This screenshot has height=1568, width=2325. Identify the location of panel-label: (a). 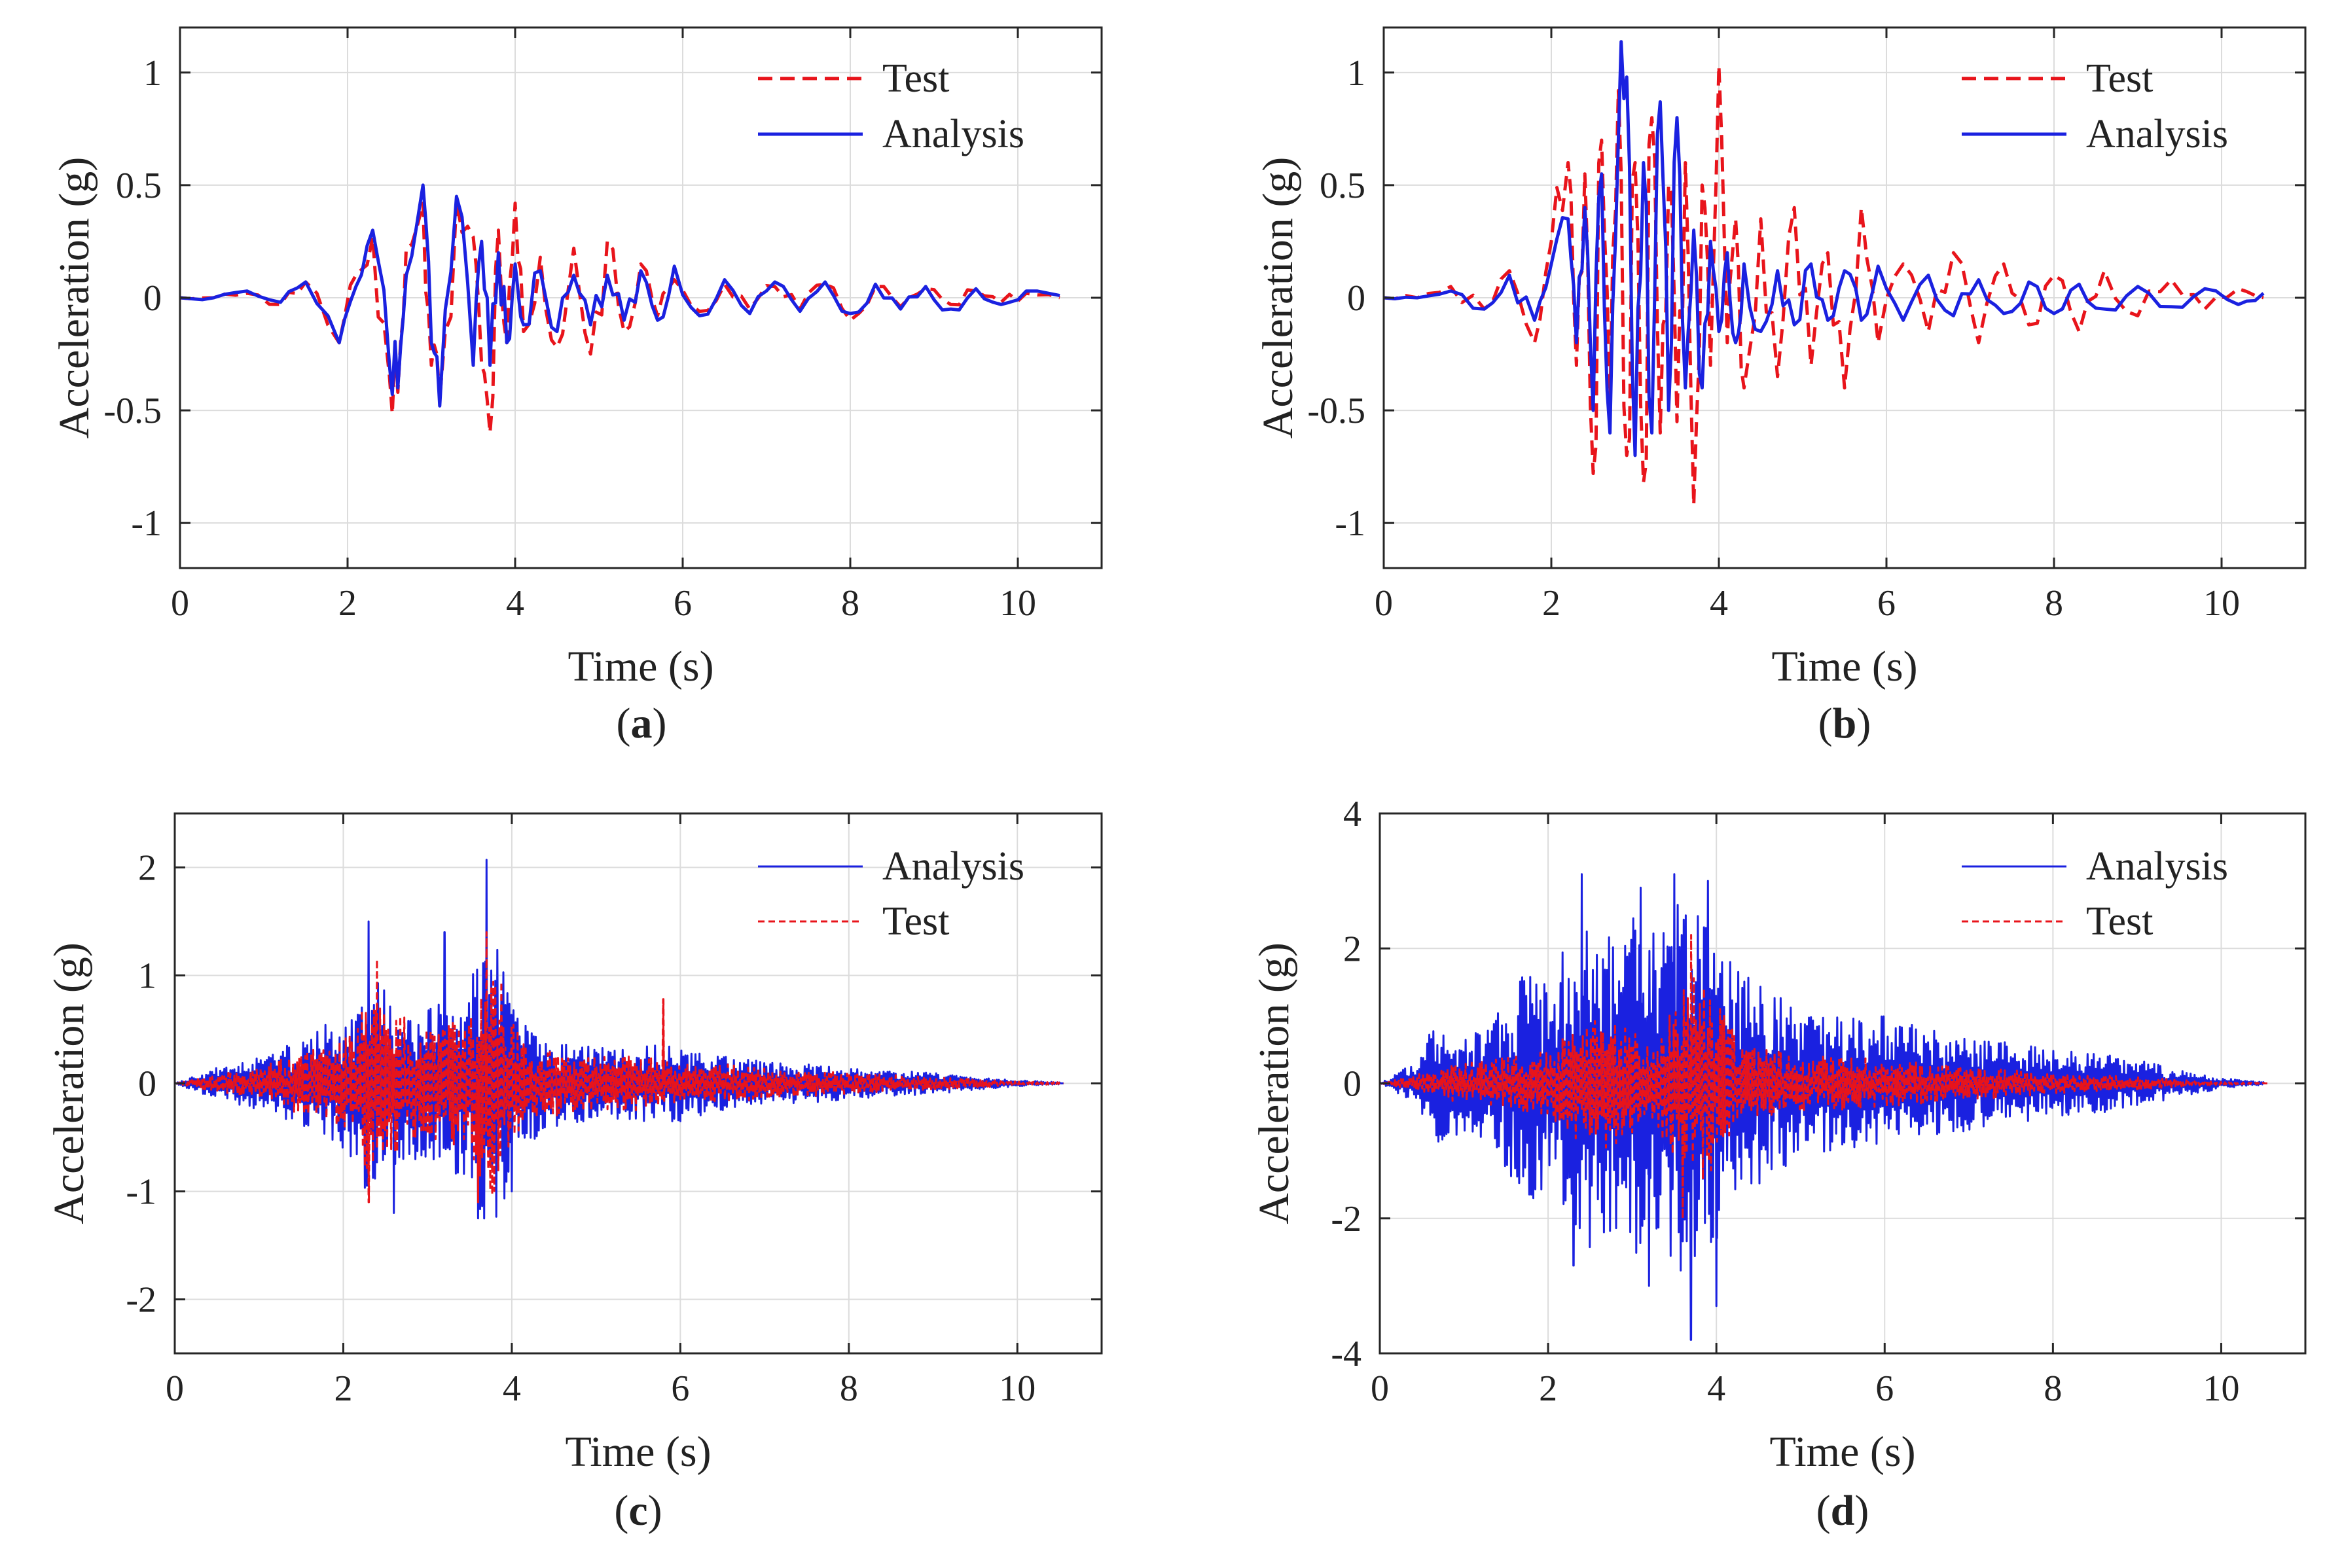
(642, 724).